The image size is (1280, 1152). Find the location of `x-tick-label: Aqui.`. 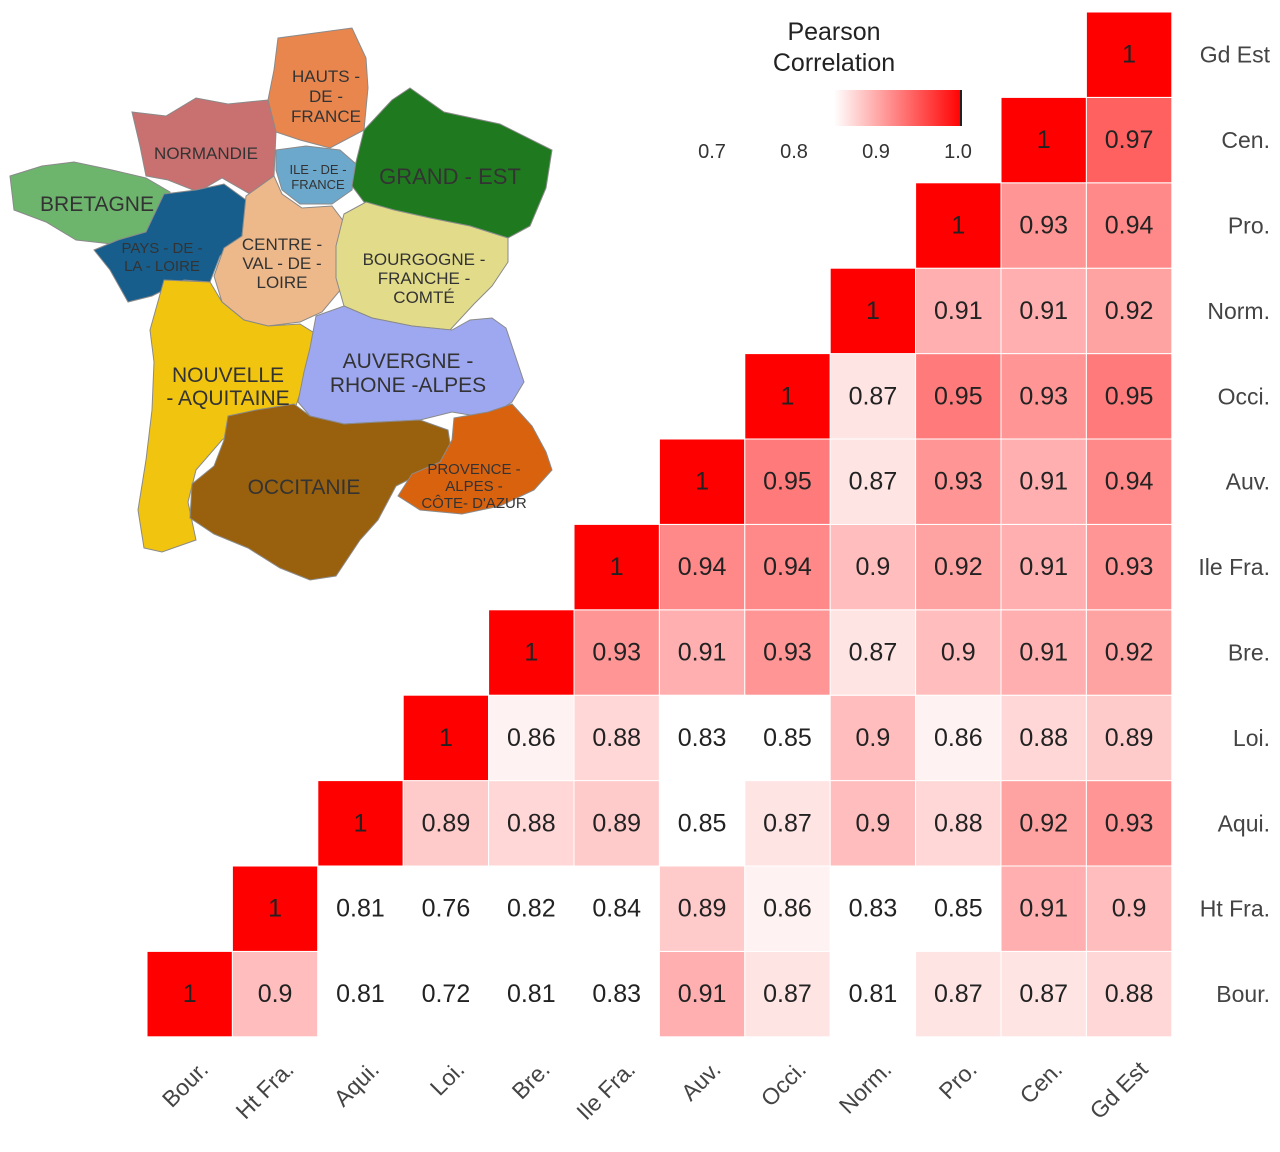

x-tick-label: Aqui. is located at coordinates (356, 1083).